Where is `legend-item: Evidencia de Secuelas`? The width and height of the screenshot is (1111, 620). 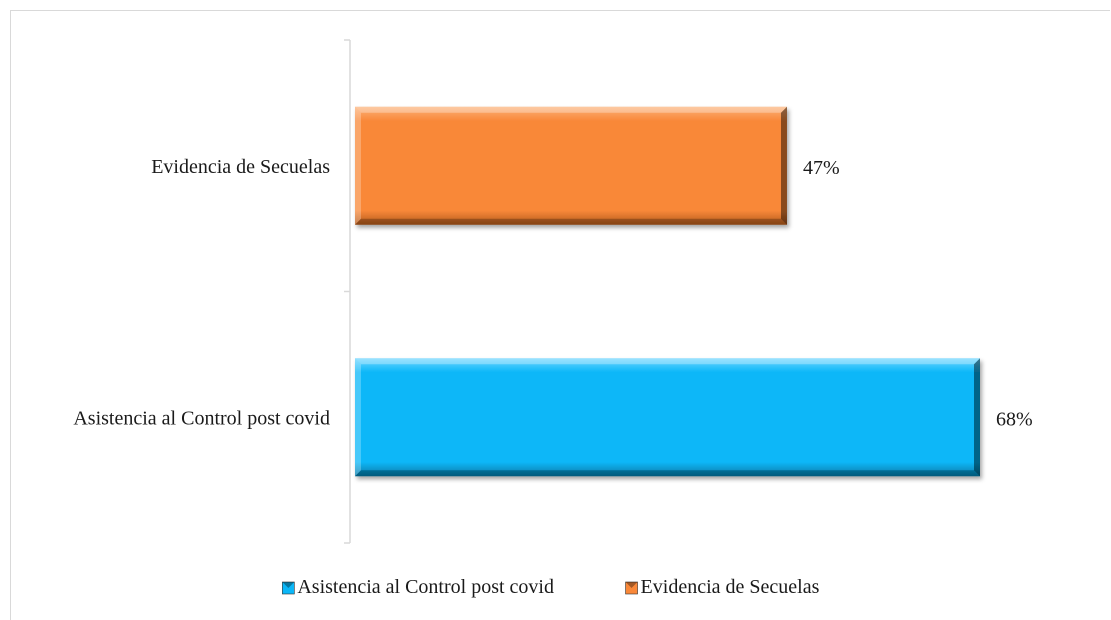 legend-item: Evidencia de Secuelas is located at coordinates (722, 587).